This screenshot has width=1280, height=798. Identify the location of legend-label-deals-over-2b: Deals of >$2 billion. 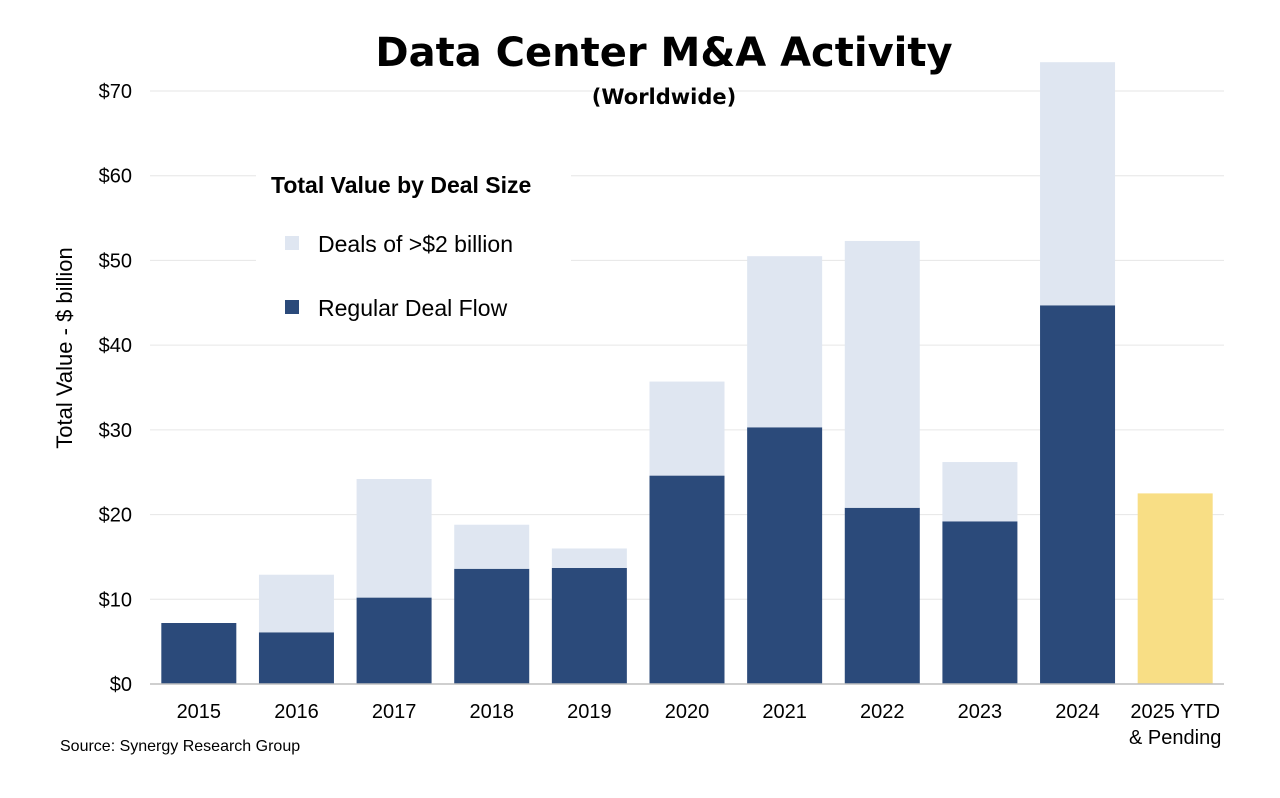
(415, 244).